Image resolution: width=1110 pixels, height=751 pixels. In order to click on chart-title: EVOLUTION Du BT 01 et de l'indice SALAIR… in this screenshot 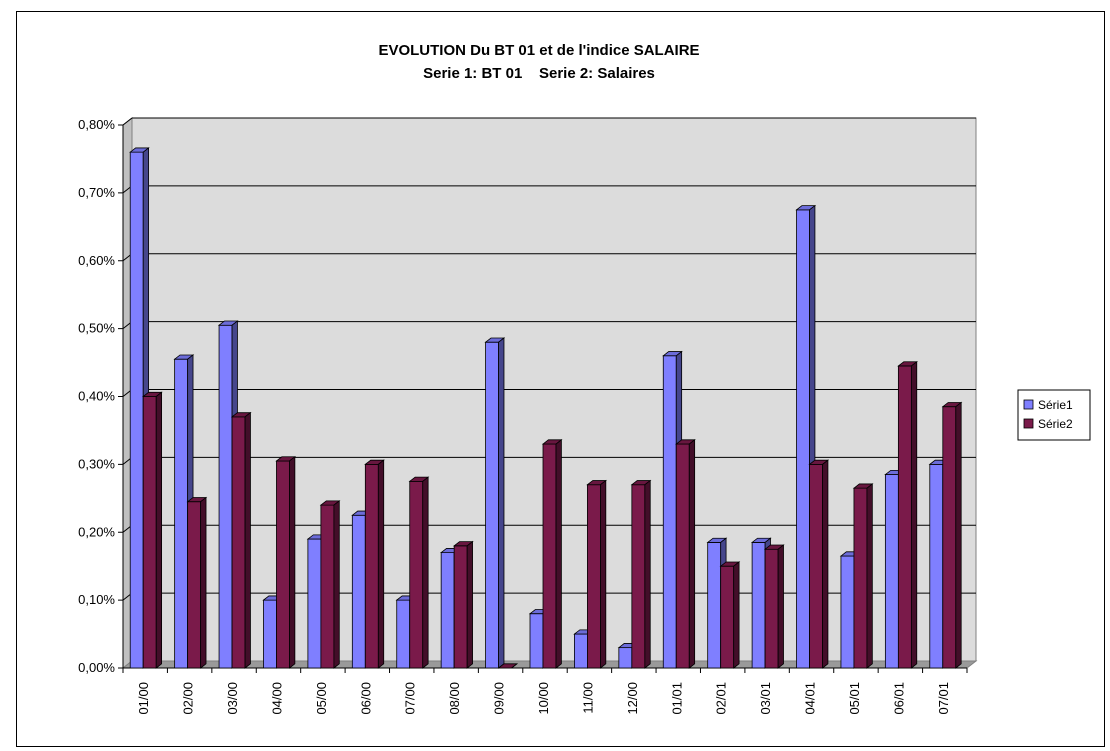, I will do `click(538, 50)`.